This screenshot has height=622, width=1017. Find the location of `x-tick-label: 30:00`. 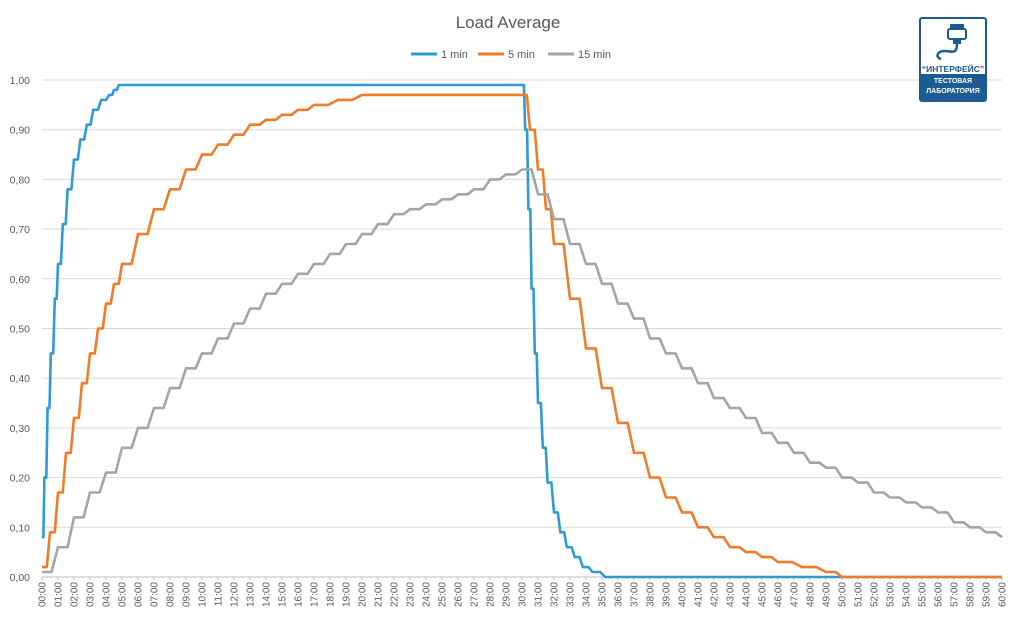

x-tick-label: 30:00 is located at coordinates (523, 594).